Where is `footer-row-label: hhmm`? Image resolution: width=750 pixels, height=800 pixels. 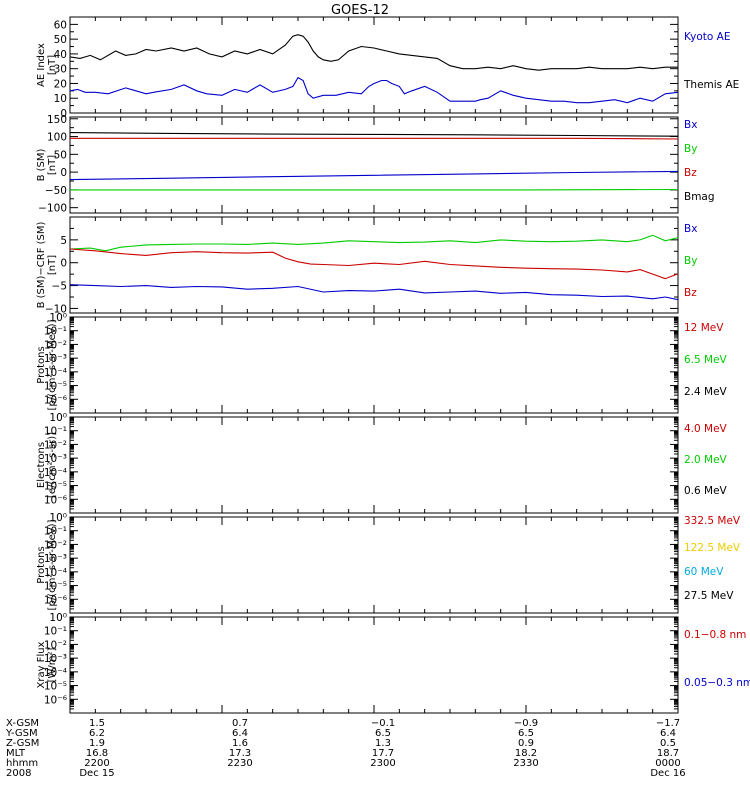 footer-row-label: hhmm is located at coordinates (22, 763).